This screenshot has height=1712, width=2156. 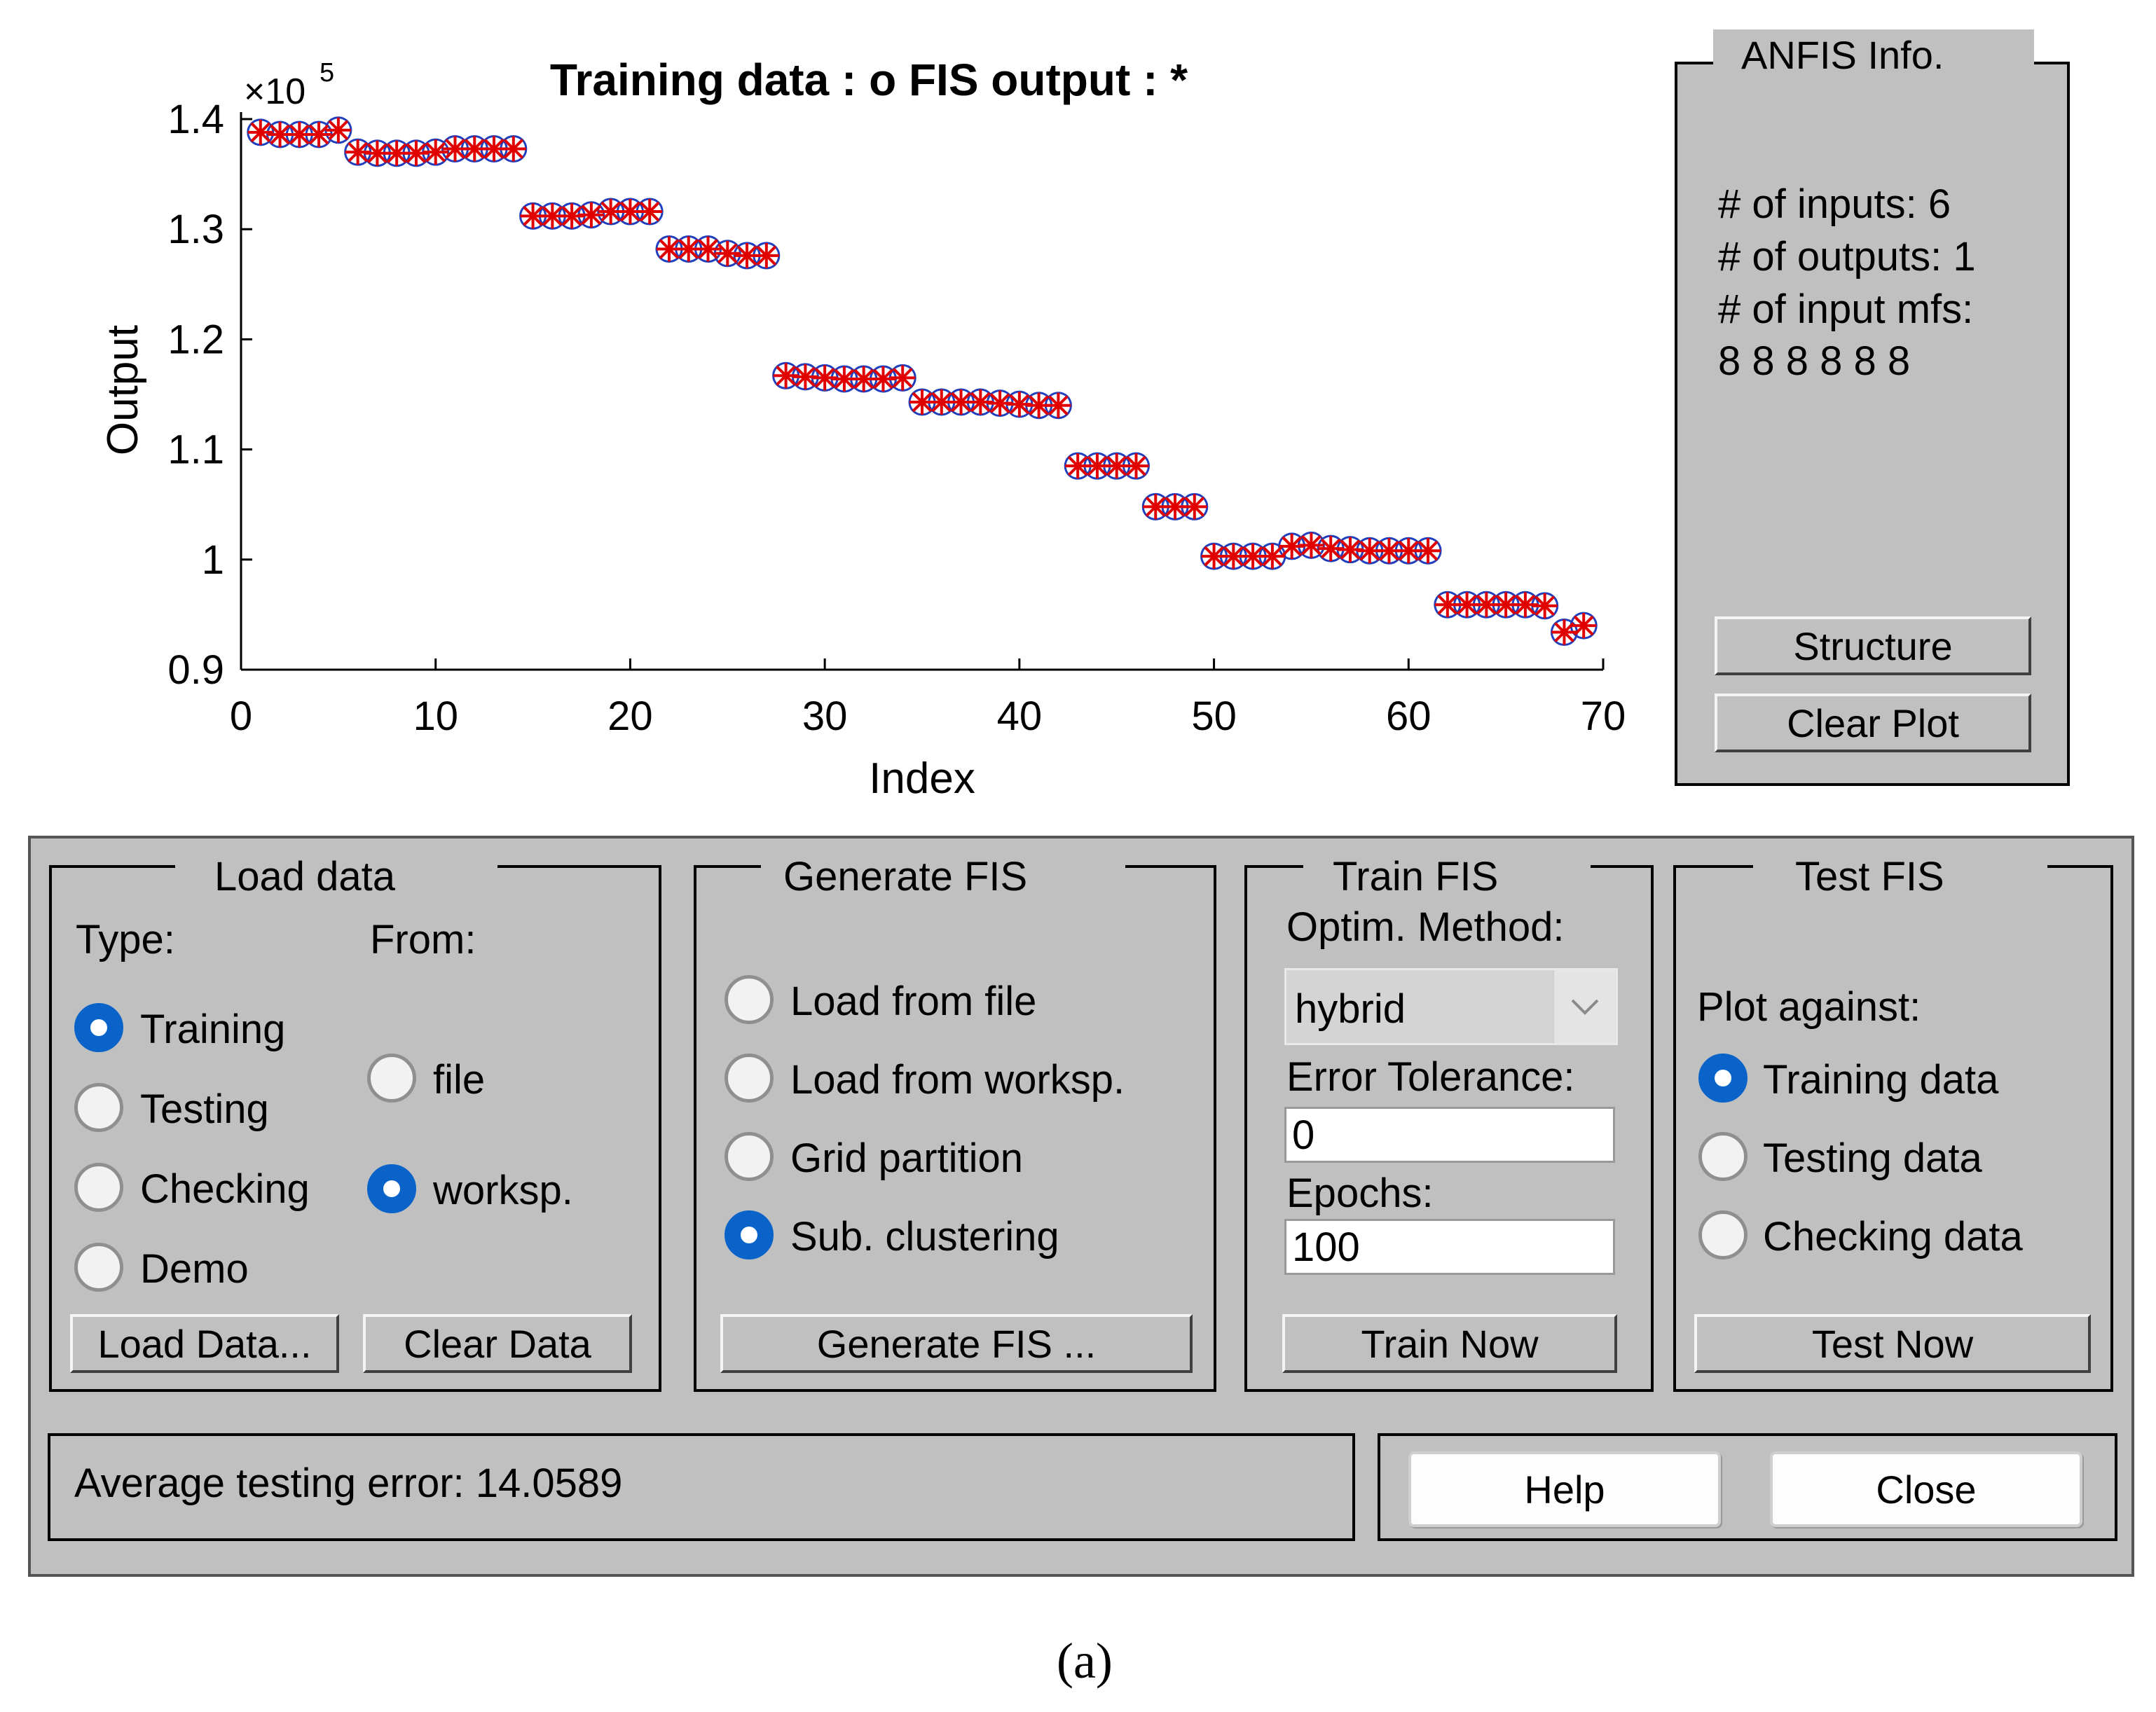 What do you see at coordinates (1451, 1006) in the screenshot?
I see `optim-method-select: hybrid` at bounding box center [1451, 1006].